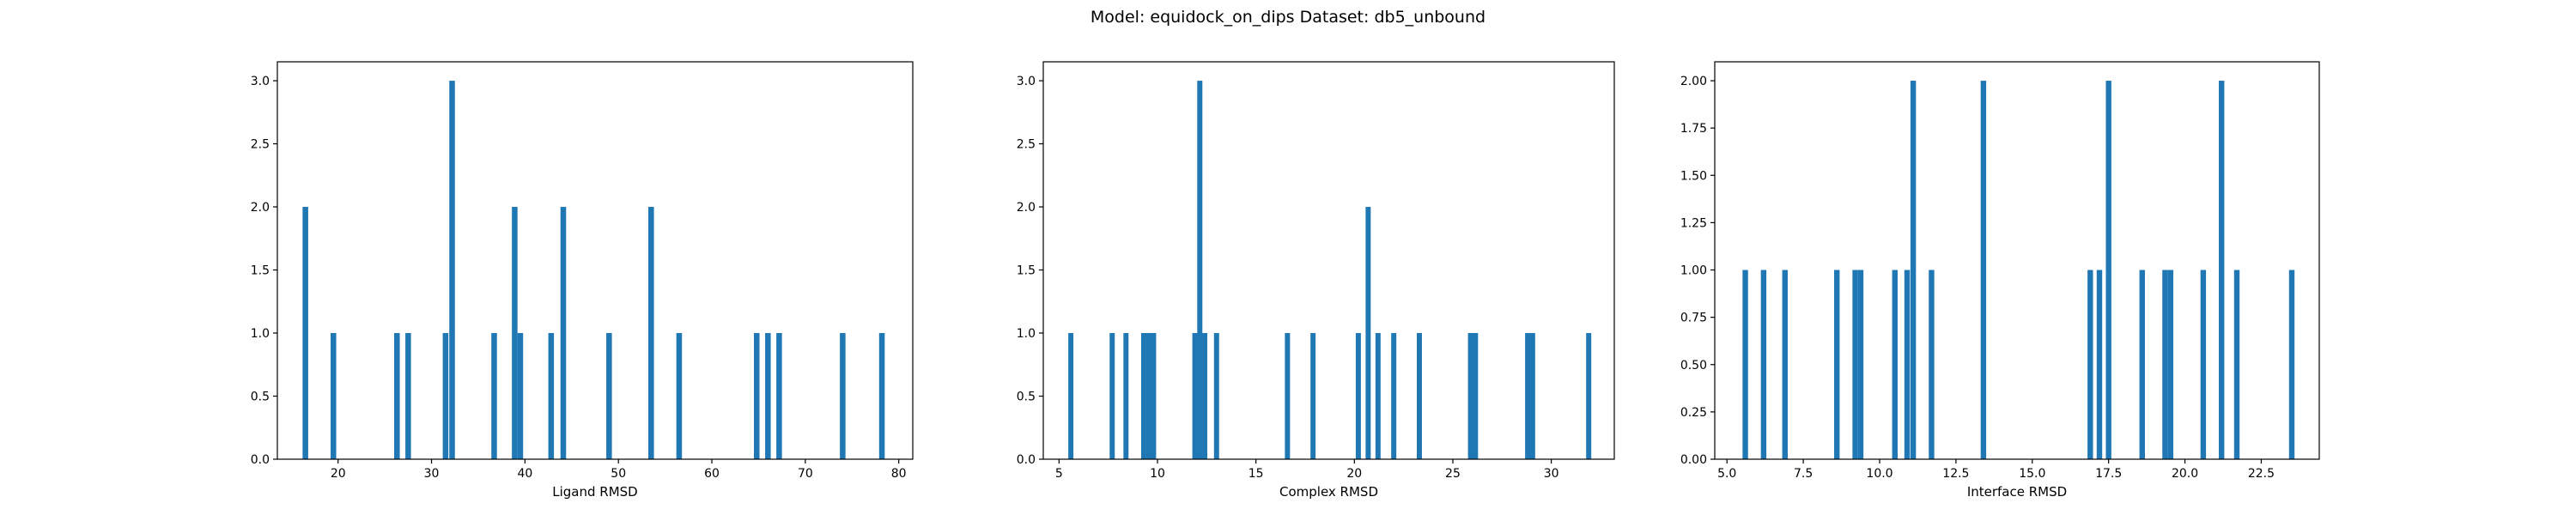  I want to click on interface-rmsd-x-axis-label: Interface RMSD, so click(2017, 492).